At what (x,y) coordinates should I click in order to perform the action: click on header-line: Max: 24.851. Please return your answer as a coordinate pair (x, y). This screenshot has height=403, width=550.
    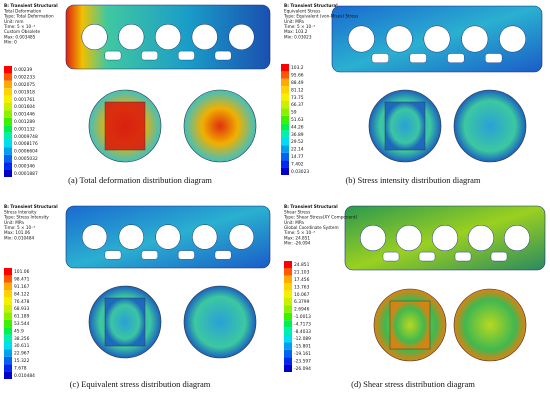
    Looking at the image, I should click on (297, 237).